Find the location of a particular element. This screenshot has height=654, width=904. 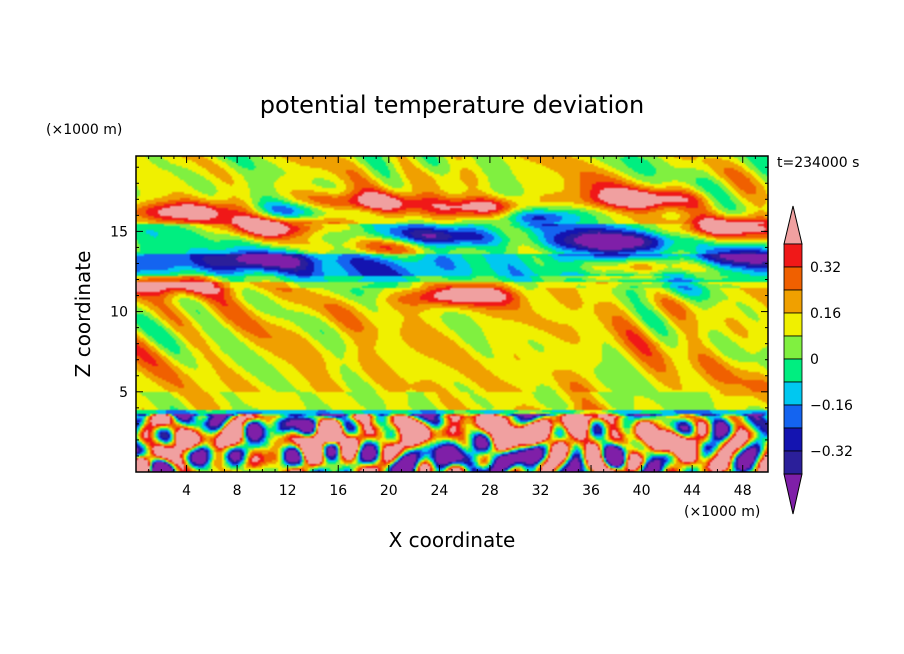

colorbar-tick-label: 0.16 is located at coordinates (825, 314).